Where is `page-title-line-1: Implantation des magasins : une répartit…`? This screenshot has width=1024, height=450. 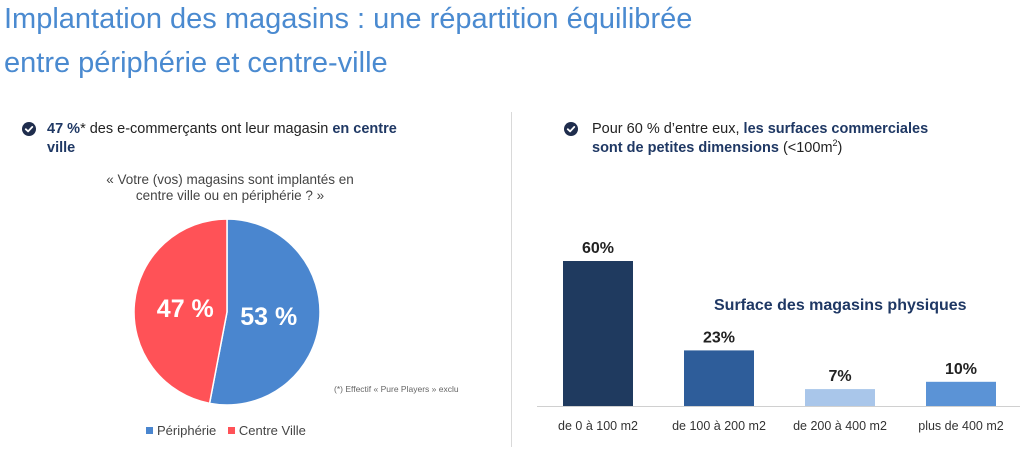
page-title-line-1: Implantation des magasins : une répartit… is located at coordinates (348, 19).